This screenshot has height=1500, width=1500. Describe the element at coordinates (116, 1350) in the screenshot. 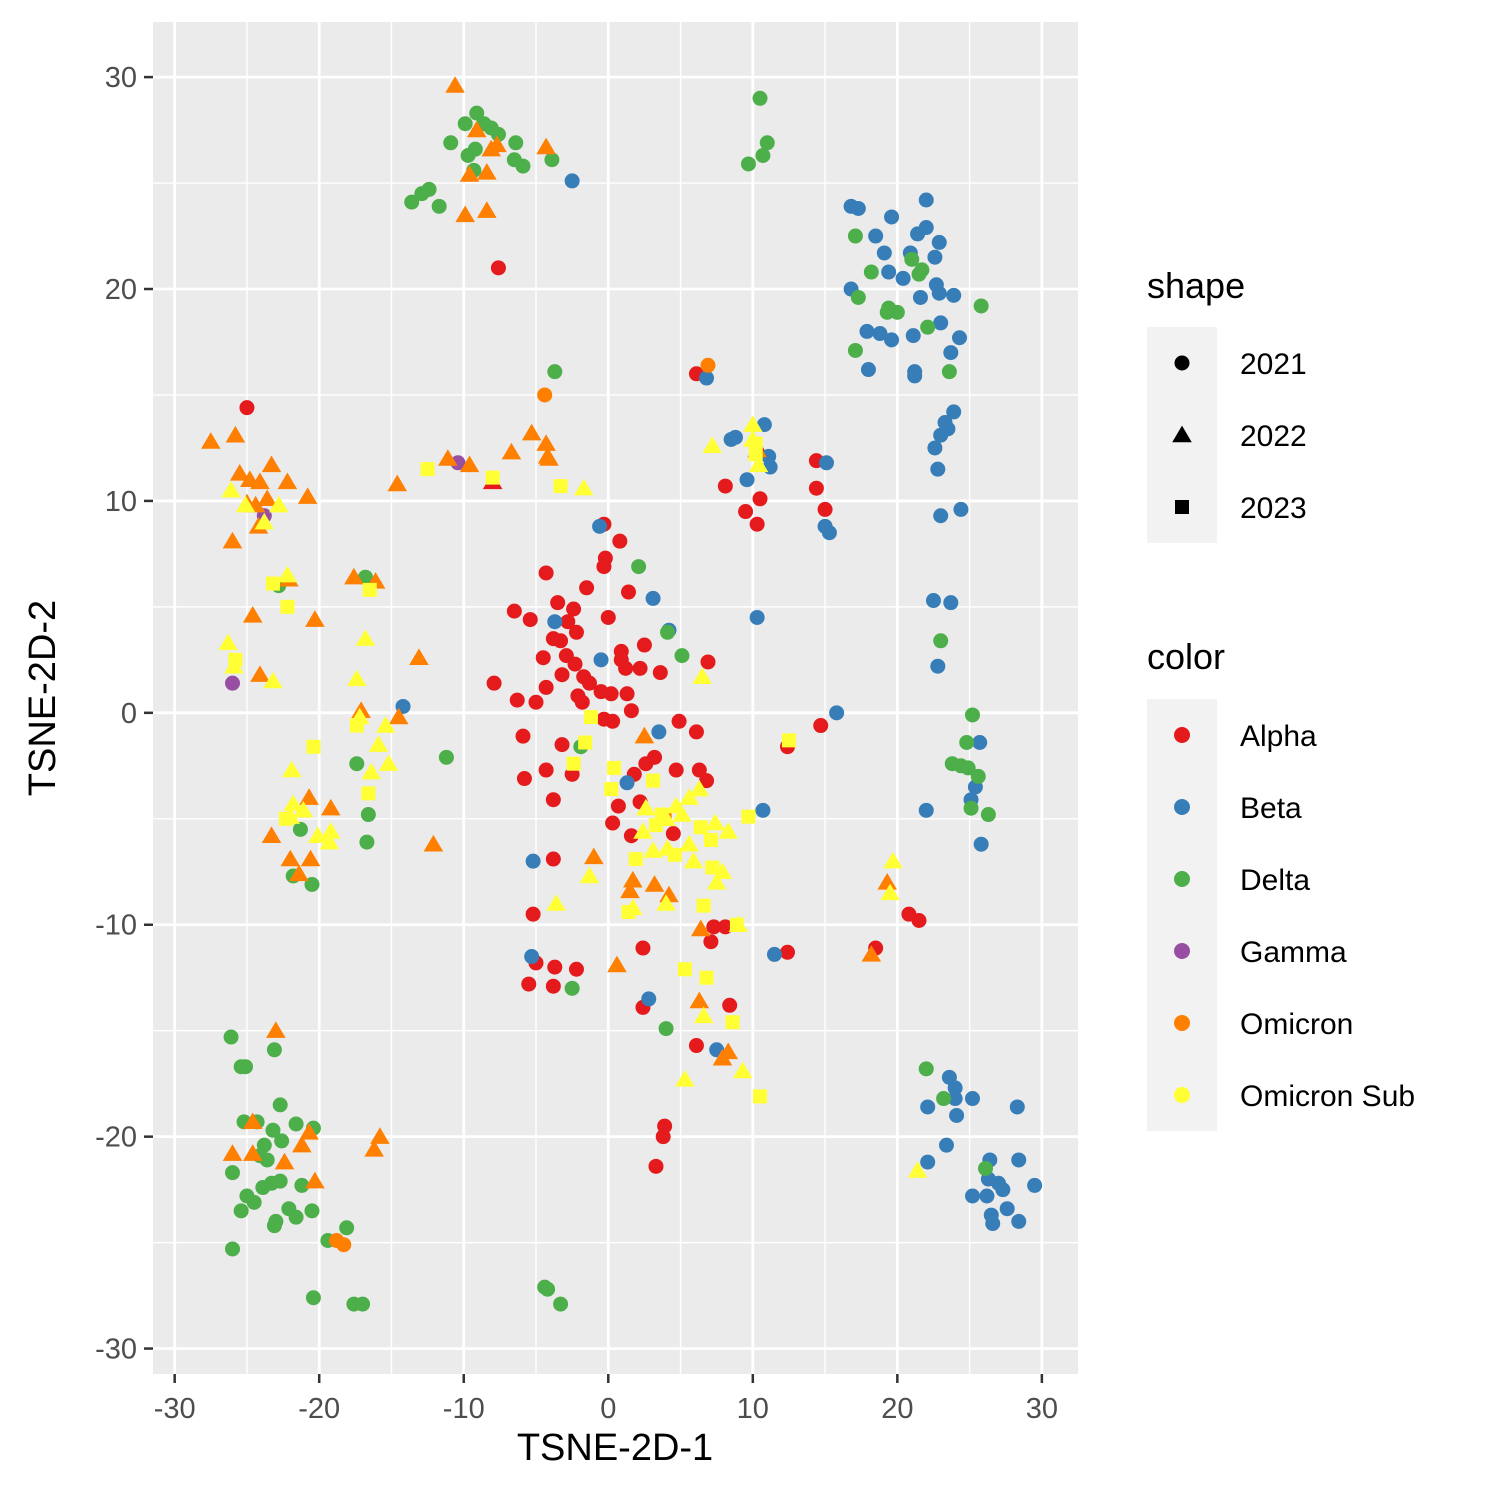

I see `y-tick-label: -30` at that location.